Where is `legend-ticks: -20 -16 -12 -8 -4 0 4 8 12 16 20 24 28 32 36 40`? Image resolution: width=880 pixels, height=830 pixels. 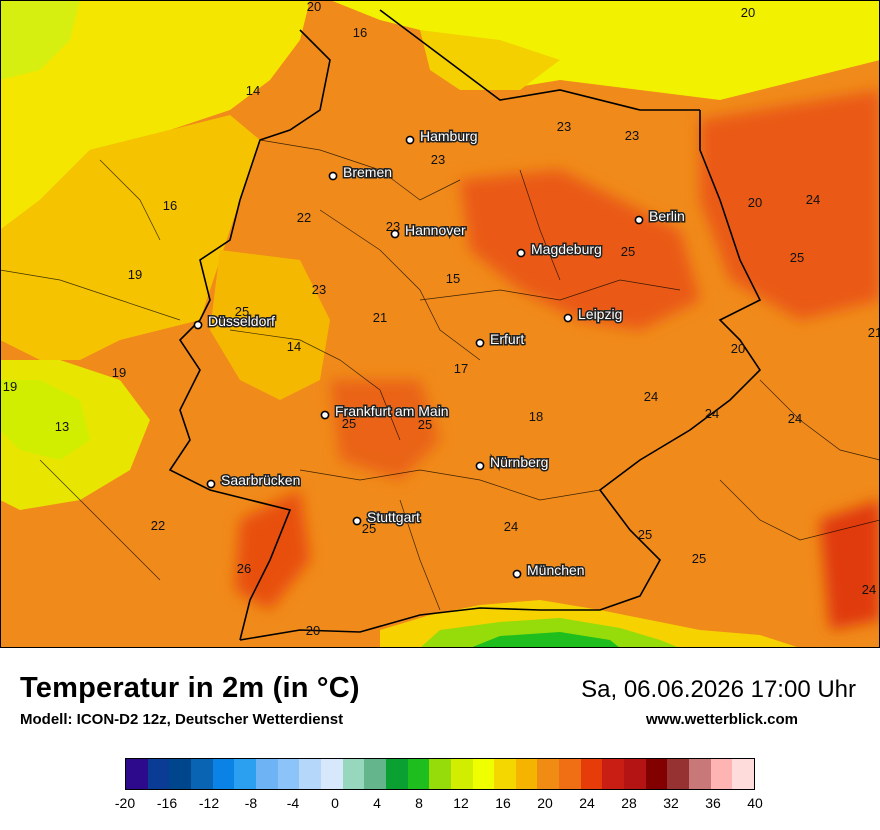 legend-ticks: -20 -16 -12 -8 -4 0 4 8 12 16 20 24 28 32 36 40 is located at coordinates (439, 805).